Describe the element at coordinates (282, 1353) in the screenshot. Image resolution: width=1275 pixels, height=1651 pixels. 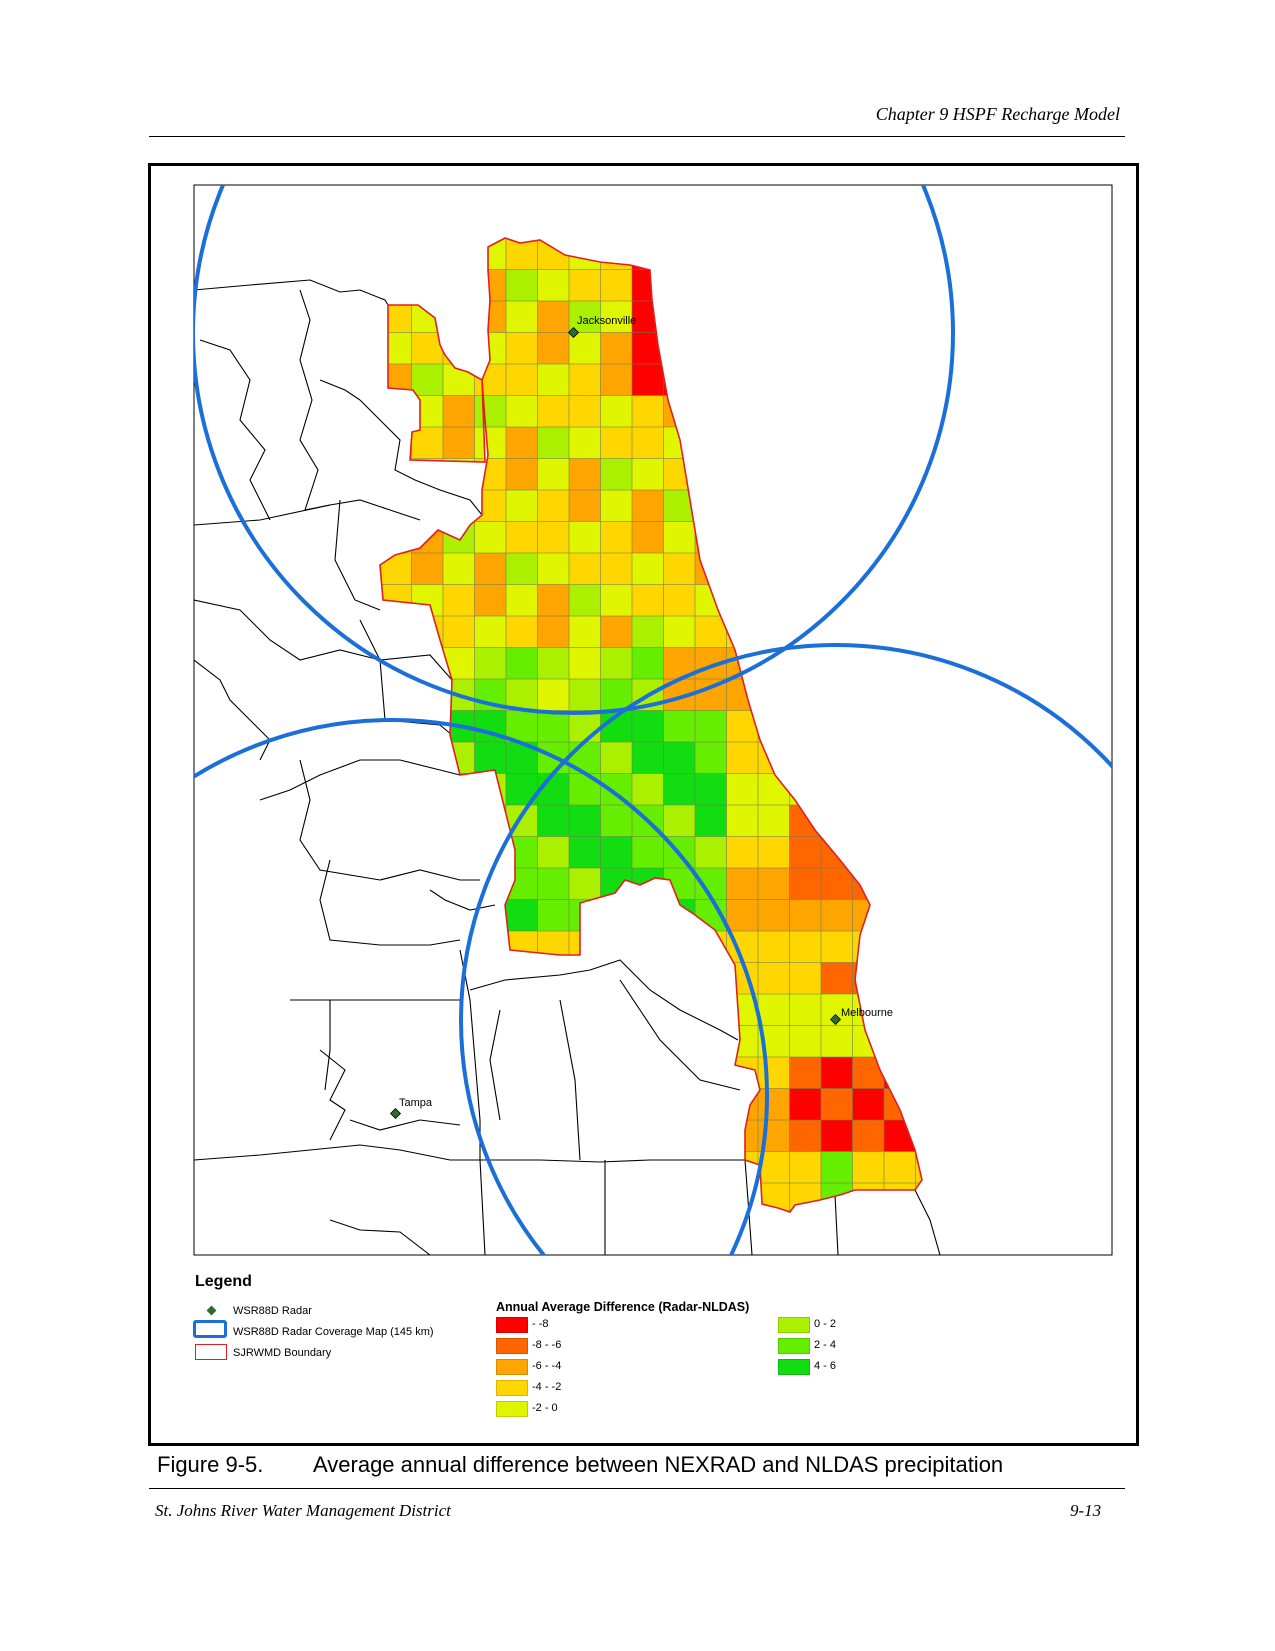
I see `legend-boundary-label: SJRWMD Boundary` at that location.